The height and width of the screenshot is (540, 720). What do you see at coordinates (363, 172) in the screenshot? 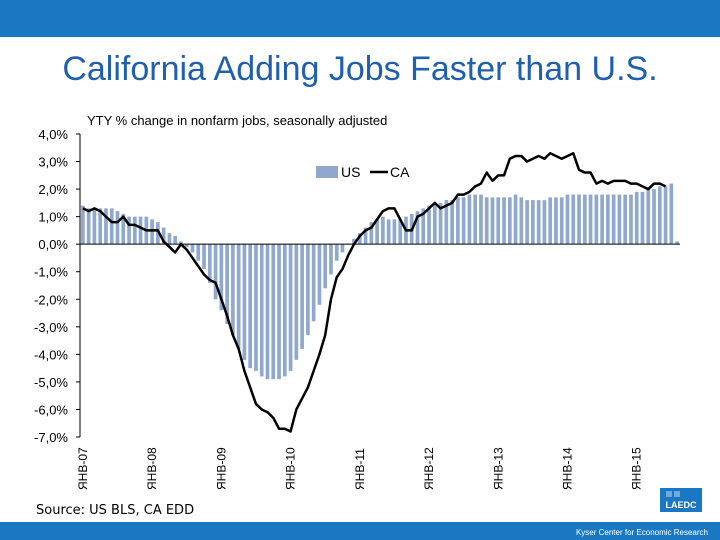
I see `legend: US CA` at bounding box center [363, 172].